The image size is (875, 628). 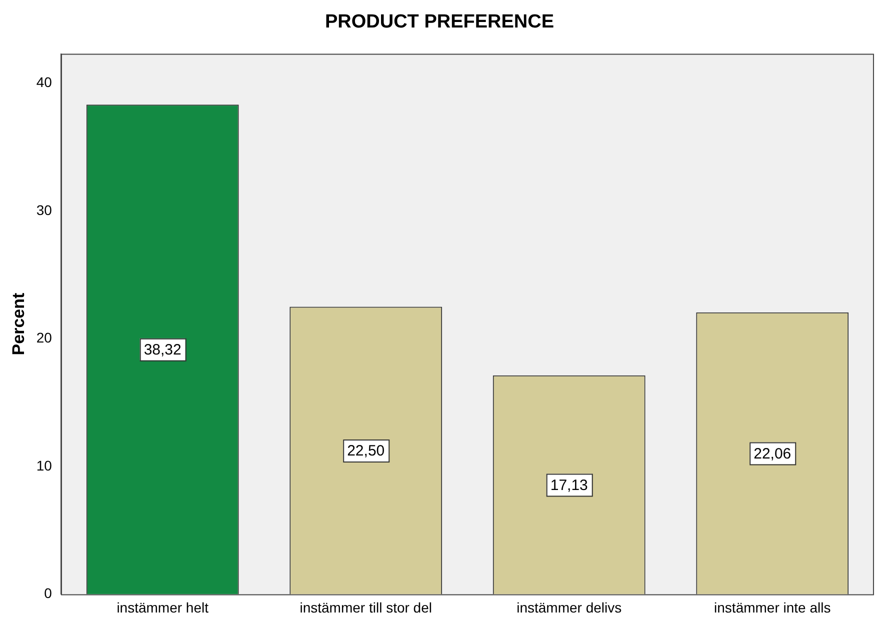 I want to click on y-tick-label: 30, so click(x=44, y=210).